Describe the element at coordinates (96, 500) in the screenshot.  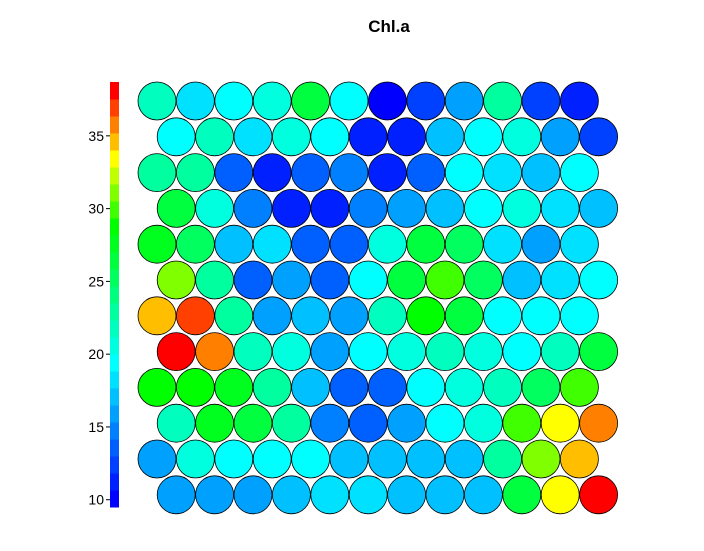
I see `colorbar-tick-label: 10` at that location.